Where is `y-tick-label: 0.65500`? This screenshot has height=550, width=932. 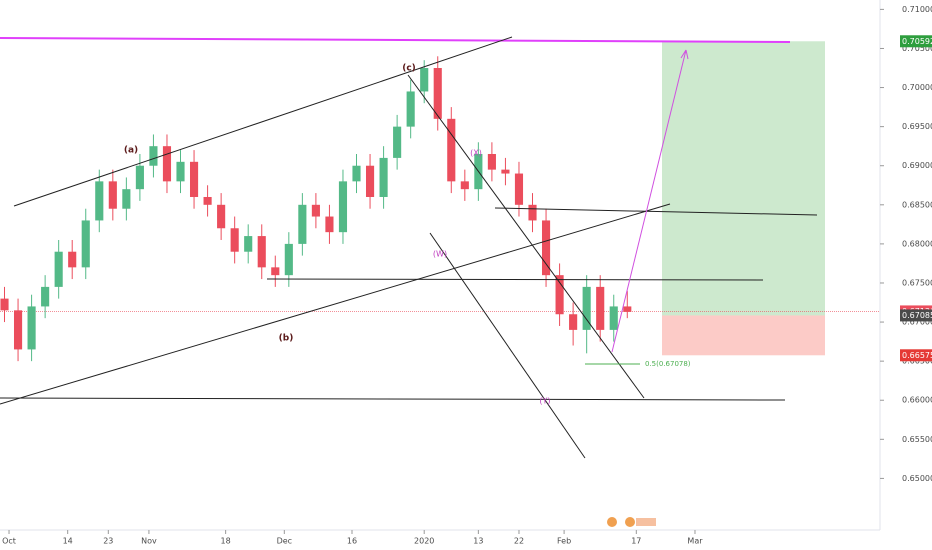
y-tick-label: 0.65500 is located at coordinates (917, 439).